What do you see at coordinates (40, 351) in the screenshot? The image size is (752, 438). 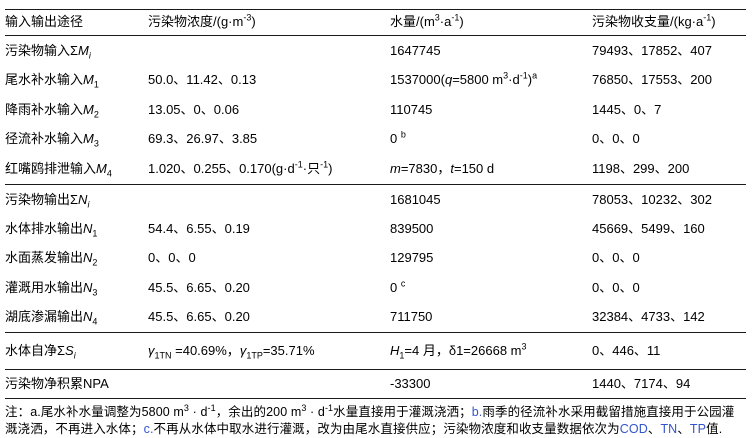 I see `row-label: 水体自净ΣSi` at bounding box center [40, 351].